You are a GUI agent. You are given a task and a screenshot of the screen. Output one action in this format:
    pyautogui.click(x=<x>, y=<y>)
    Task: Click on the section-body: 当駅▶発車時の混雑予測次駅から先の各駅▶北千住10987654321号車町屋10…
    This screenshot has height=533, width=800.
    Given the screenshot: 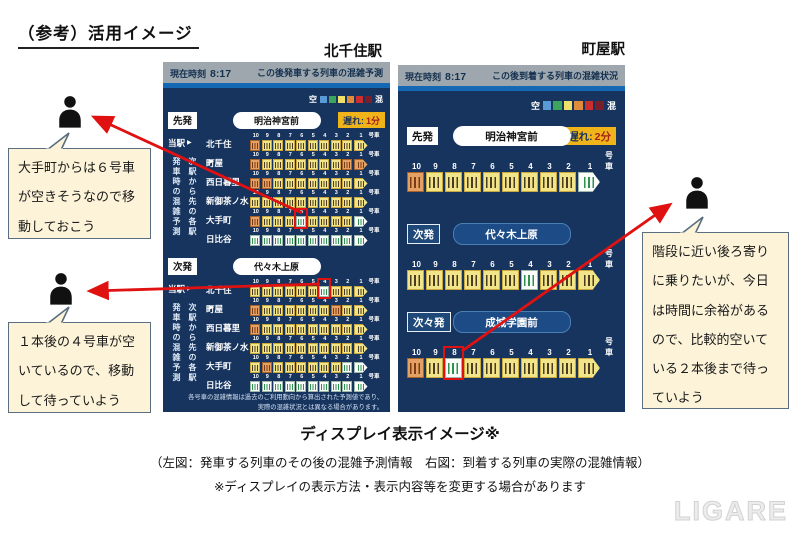 What is the action you would take?
    pyautogui.click(x=276, y=335)
    